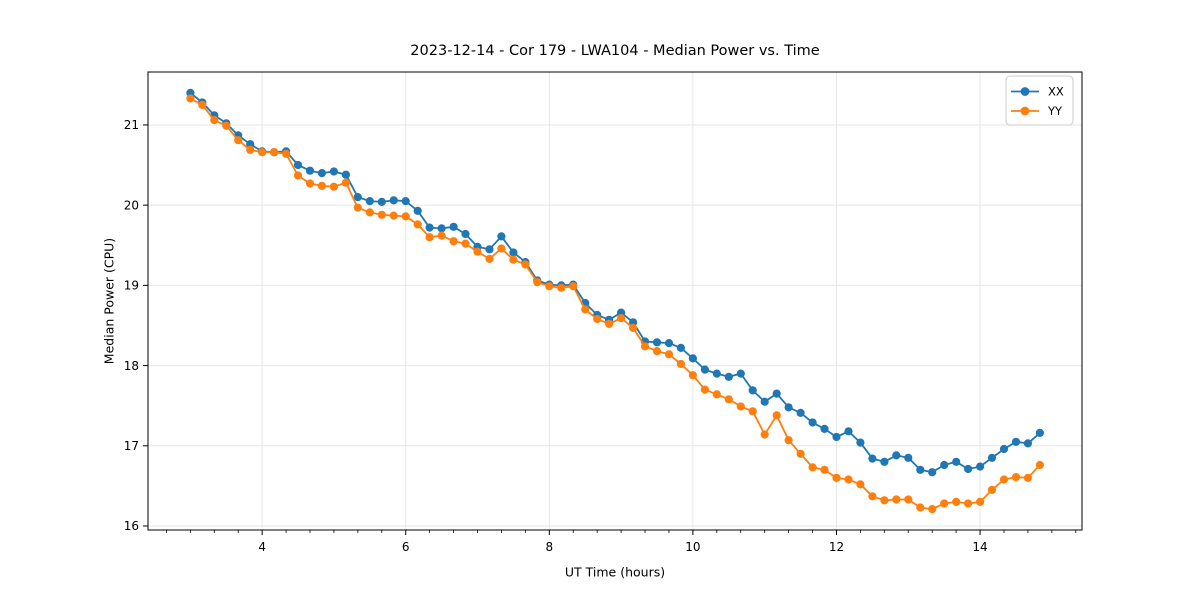  Describe the element at coordinates (1037, 92) in the screenshot. I see `legend-entry-XX: XX` at that location.